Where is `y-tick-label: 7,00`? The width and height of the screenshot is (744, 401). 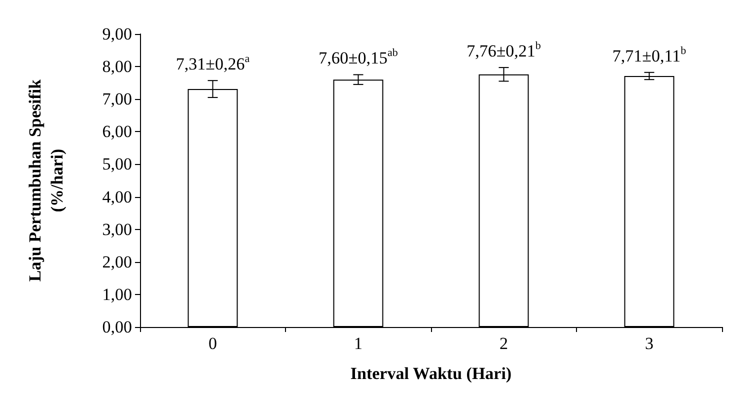 y-tick-label: 7,00 is located at coordinates (117, 99).